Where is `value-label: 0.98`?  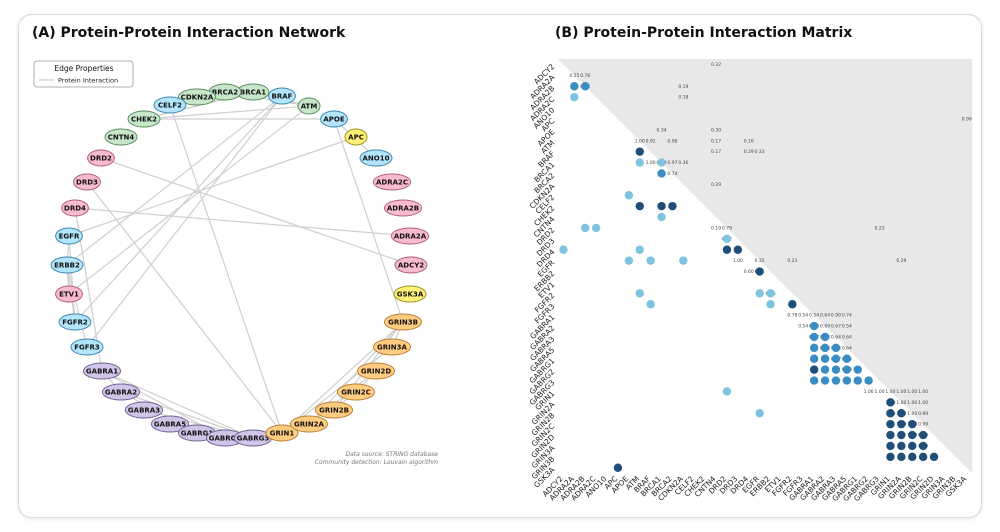 value-label: 0.98 is located at coordinates (672, 141).